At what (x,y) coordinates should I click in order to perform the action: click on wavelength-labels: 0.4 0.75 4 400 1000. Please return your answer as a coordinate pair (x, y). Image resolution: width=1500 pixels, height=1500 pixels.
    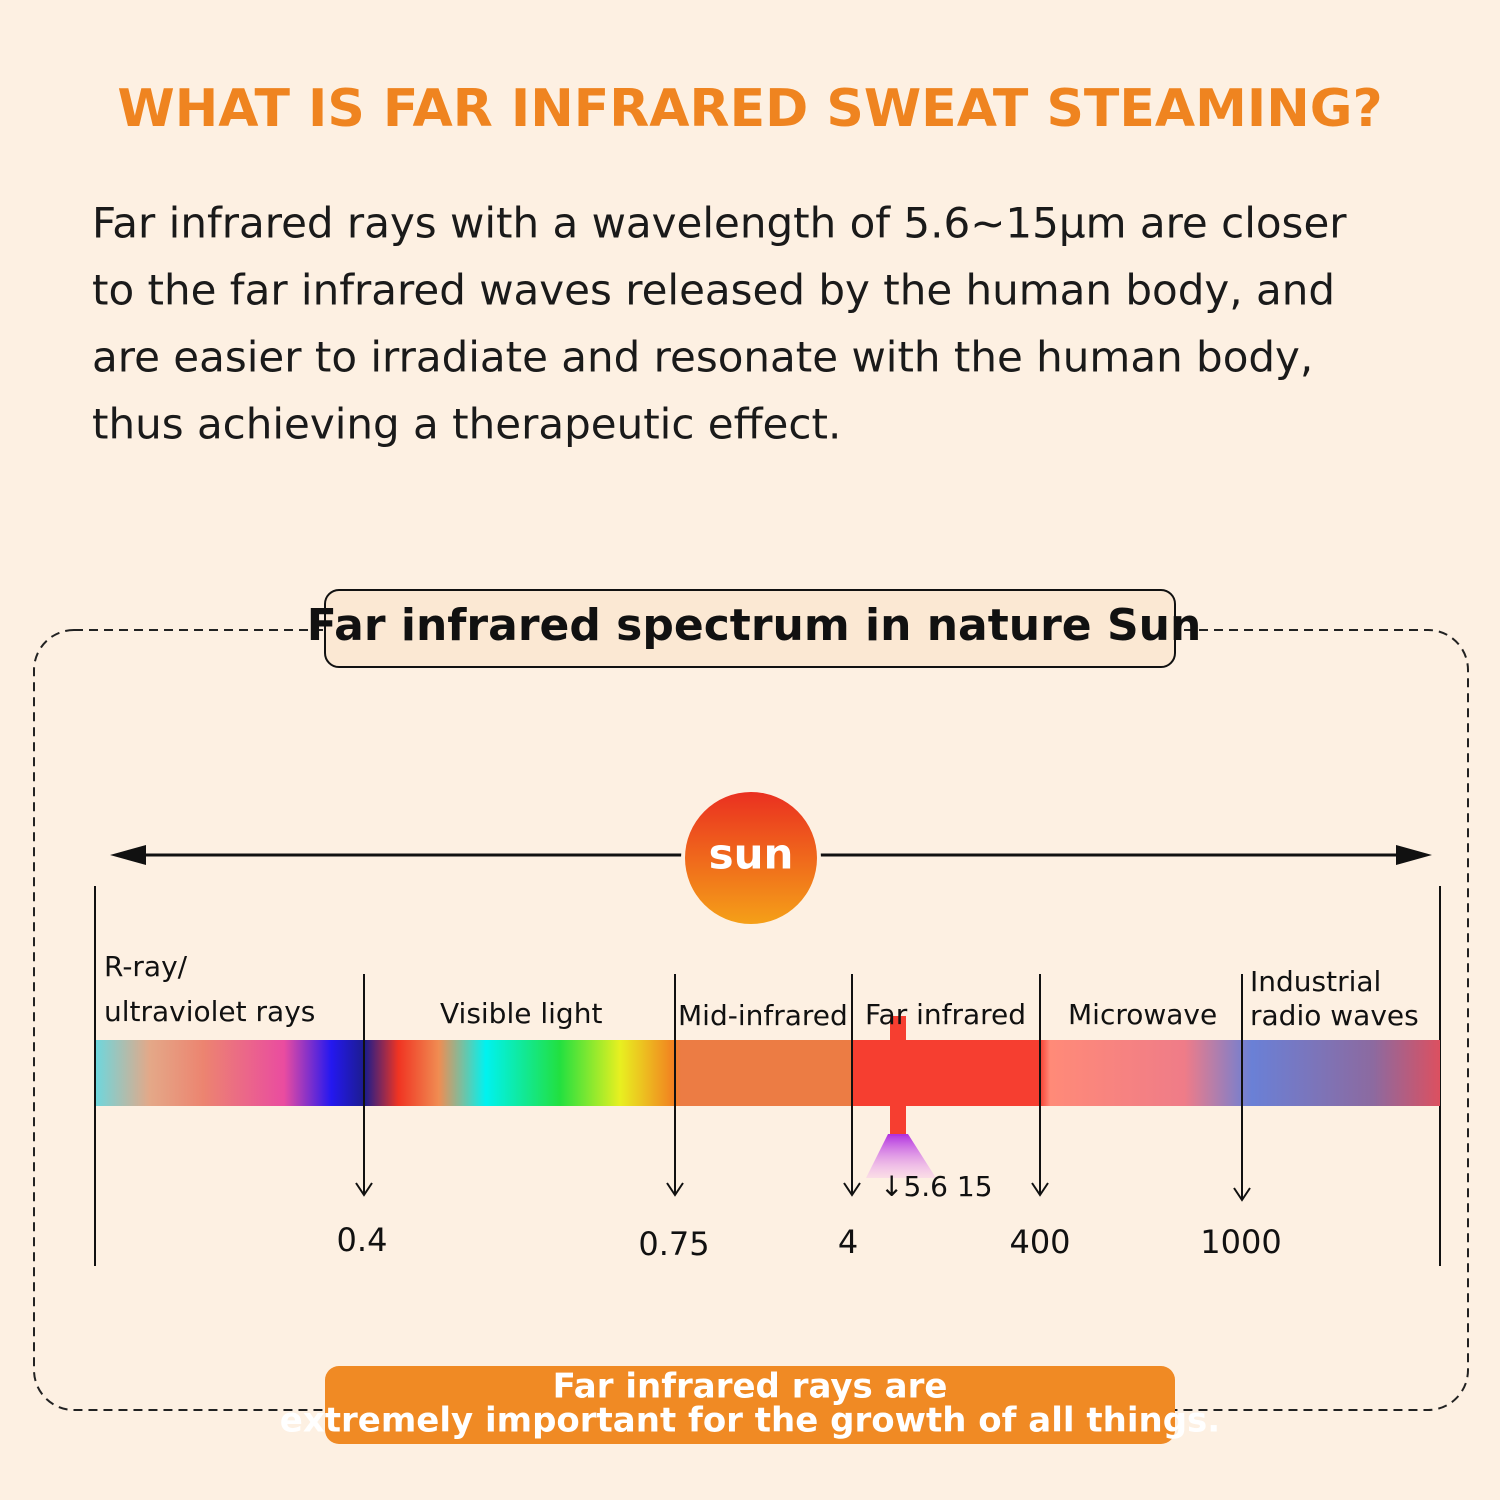
    Looking at the image, I should click on (809, 1242).